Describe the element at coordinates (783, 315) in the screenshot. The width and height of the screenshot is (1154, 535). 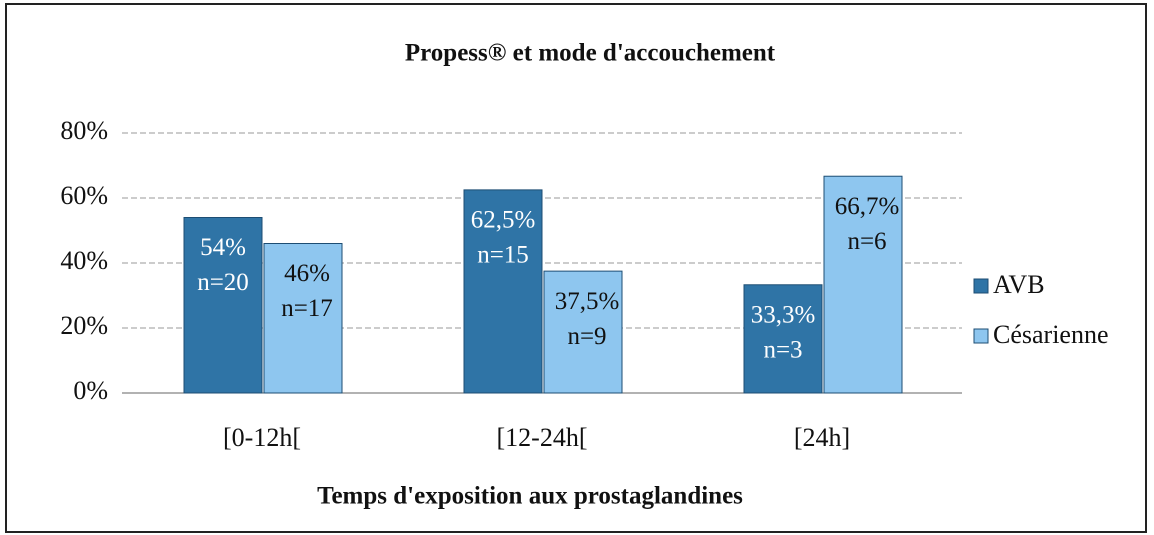
I see `data-label: 33,3%` at that location.